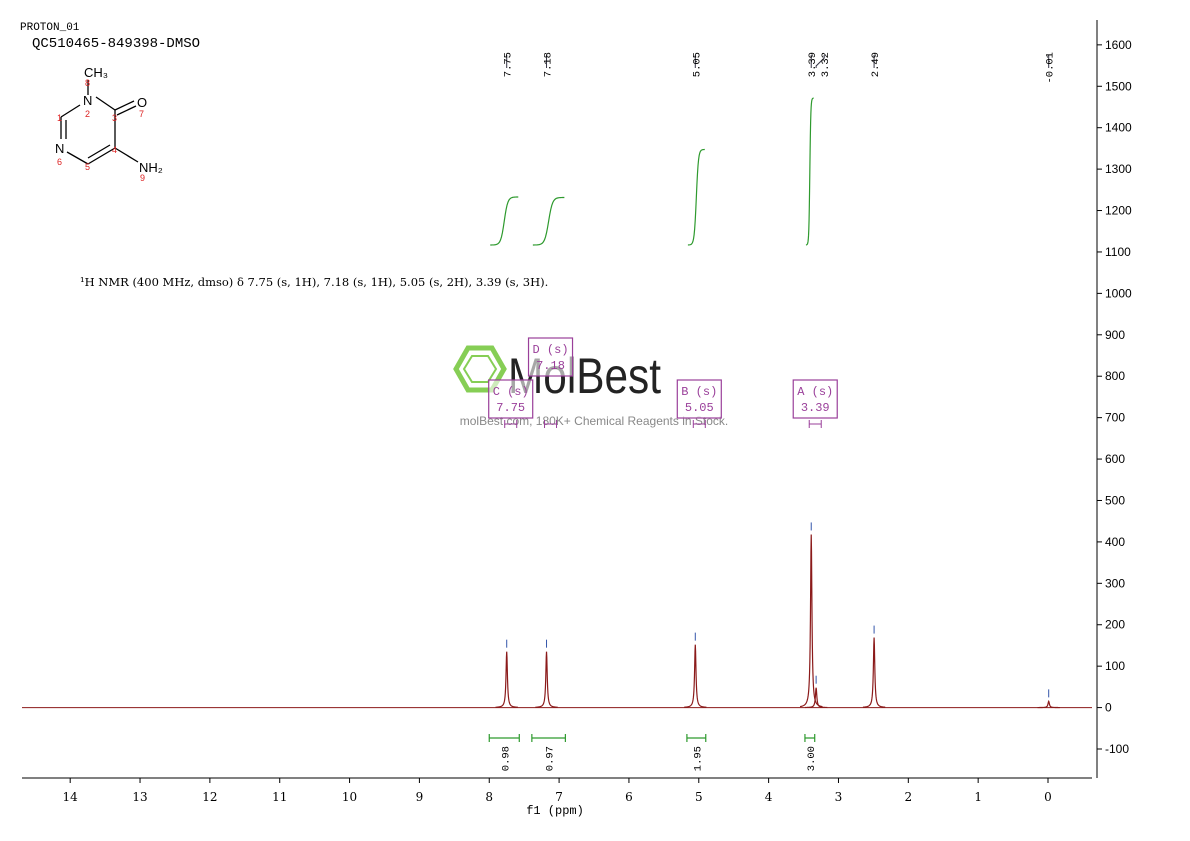 This screenshot has width=1190, height=841. What do you see at coordinates (114, 118) in the screenshot?
I see `atom-number: 3` at bounding box center [114, 118].